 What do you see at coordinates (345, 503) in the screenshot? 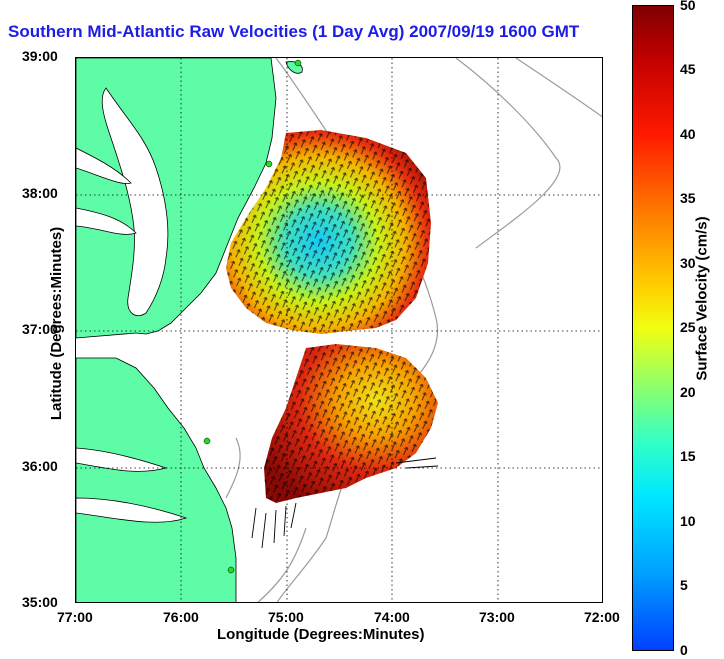
I see `velocity-vectors-tail` at bounding box center [345, 503].